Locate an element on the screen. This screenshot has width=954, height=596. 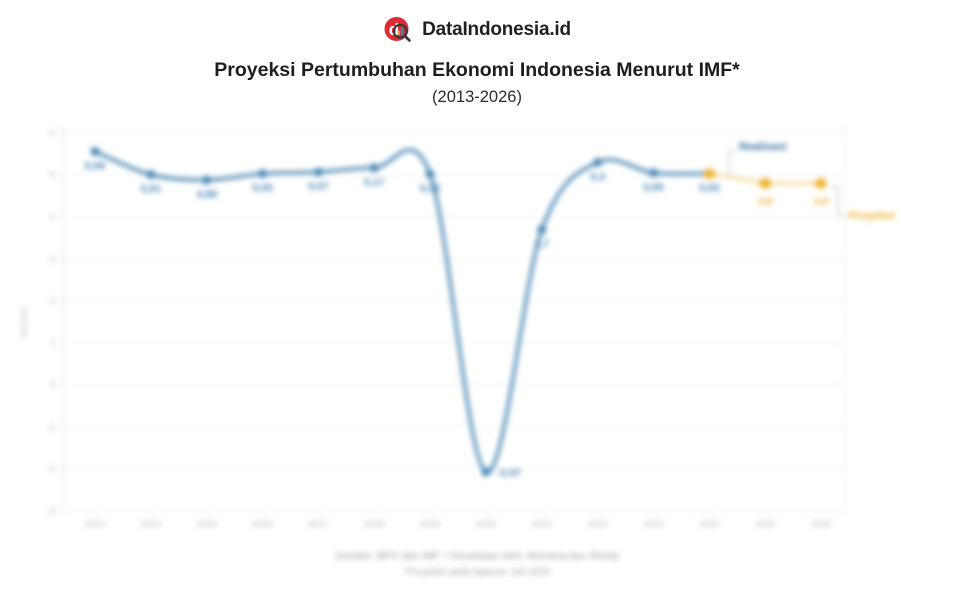
data-point-realisasi-2015 is located at coordinates (207, 180).